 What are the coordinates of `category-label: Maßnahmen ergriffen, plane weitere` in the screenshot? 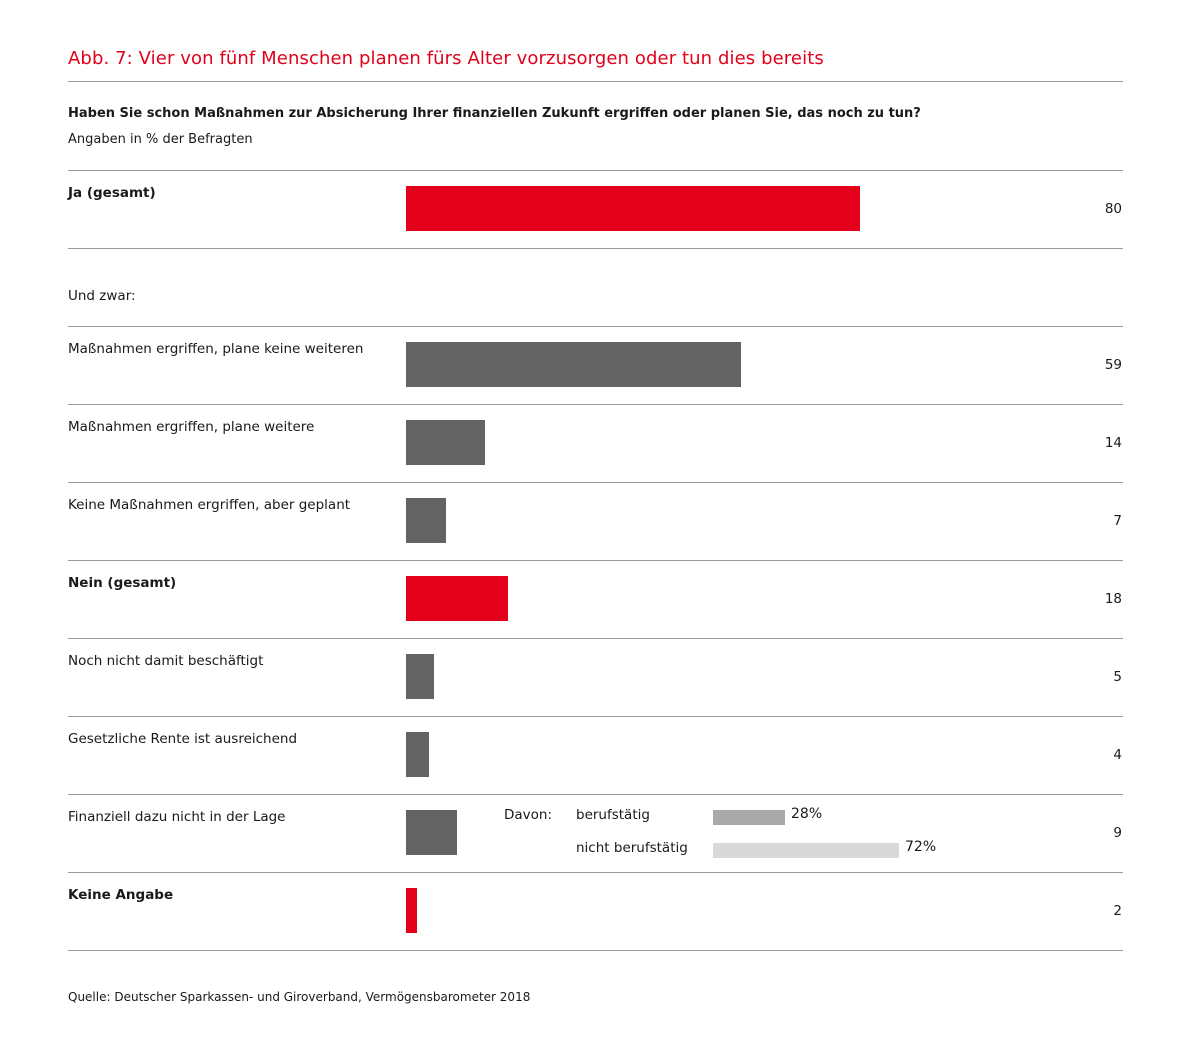 It's located at (191, 427).